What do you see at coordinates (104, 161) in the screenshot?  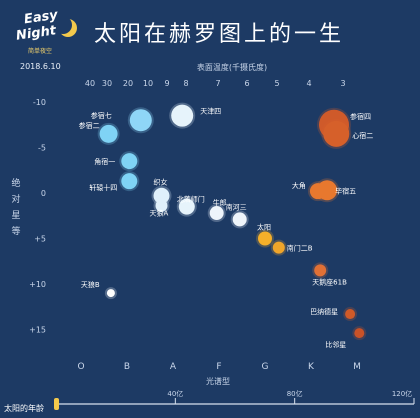 I see `star-label: 角宿一` at bounding box center [104, 161].